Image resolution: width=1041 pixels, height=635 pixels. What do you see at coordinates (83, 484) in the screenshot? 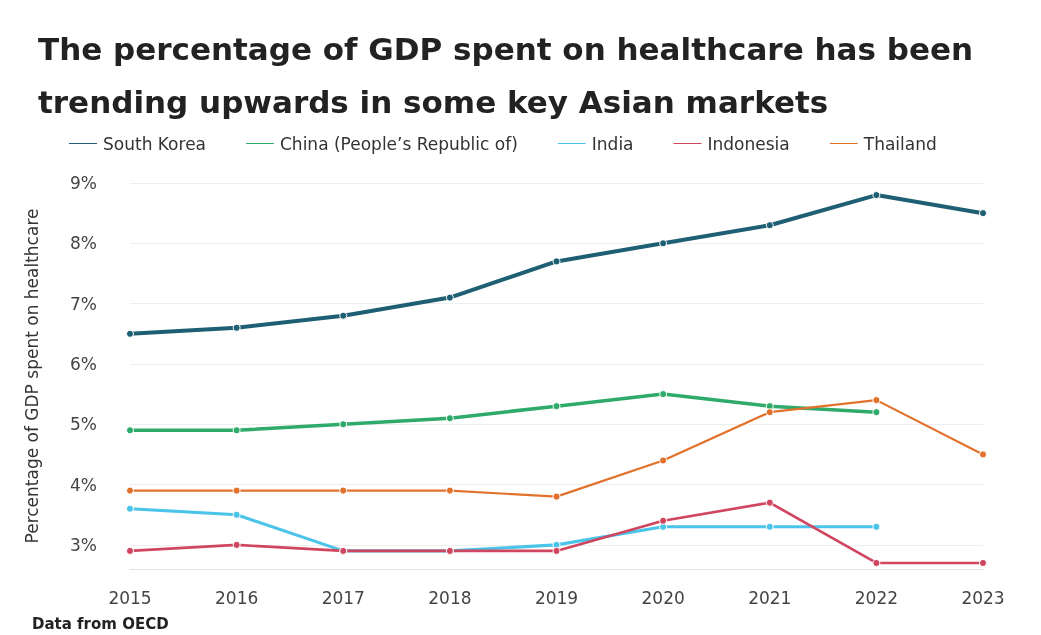
I see `y-tick-label: 4%` at bounding box center [83, 484].